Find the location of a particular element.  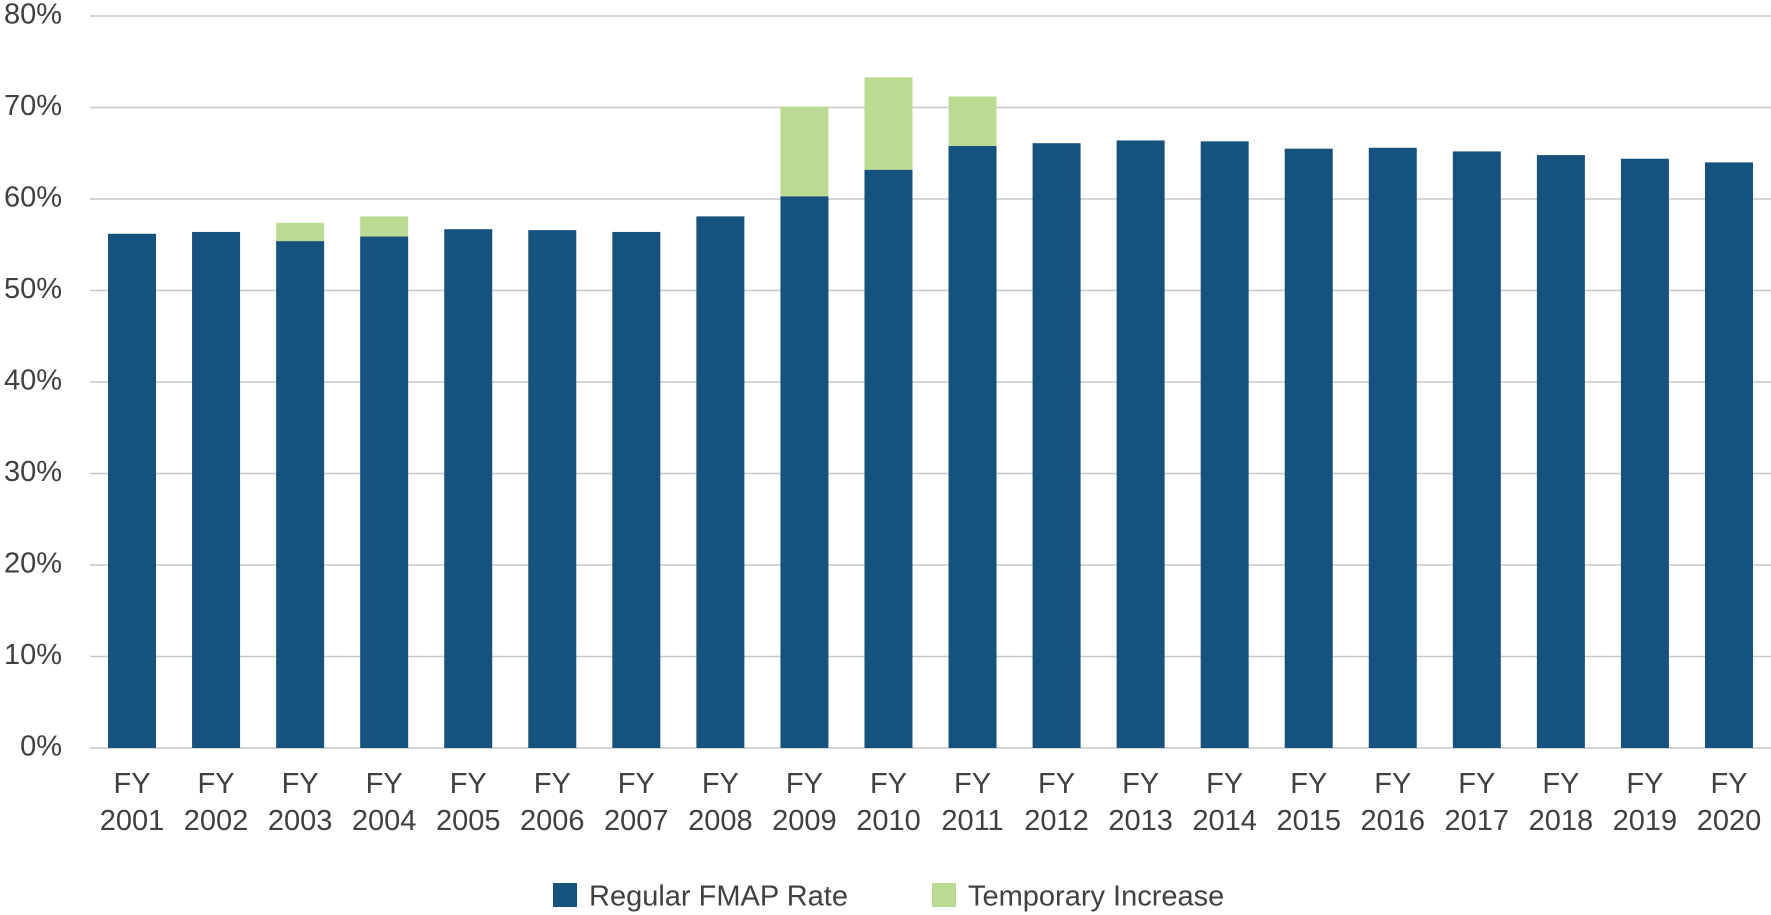

x-tick-label: FY 2004 is located at coordinates (384, 802).